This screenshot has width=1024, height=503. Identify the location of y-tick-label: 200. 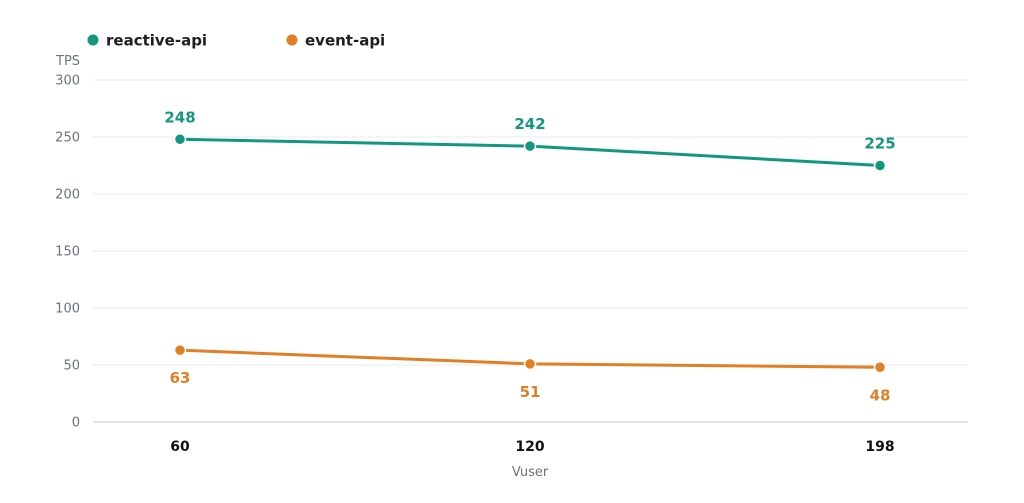
(67, 195).